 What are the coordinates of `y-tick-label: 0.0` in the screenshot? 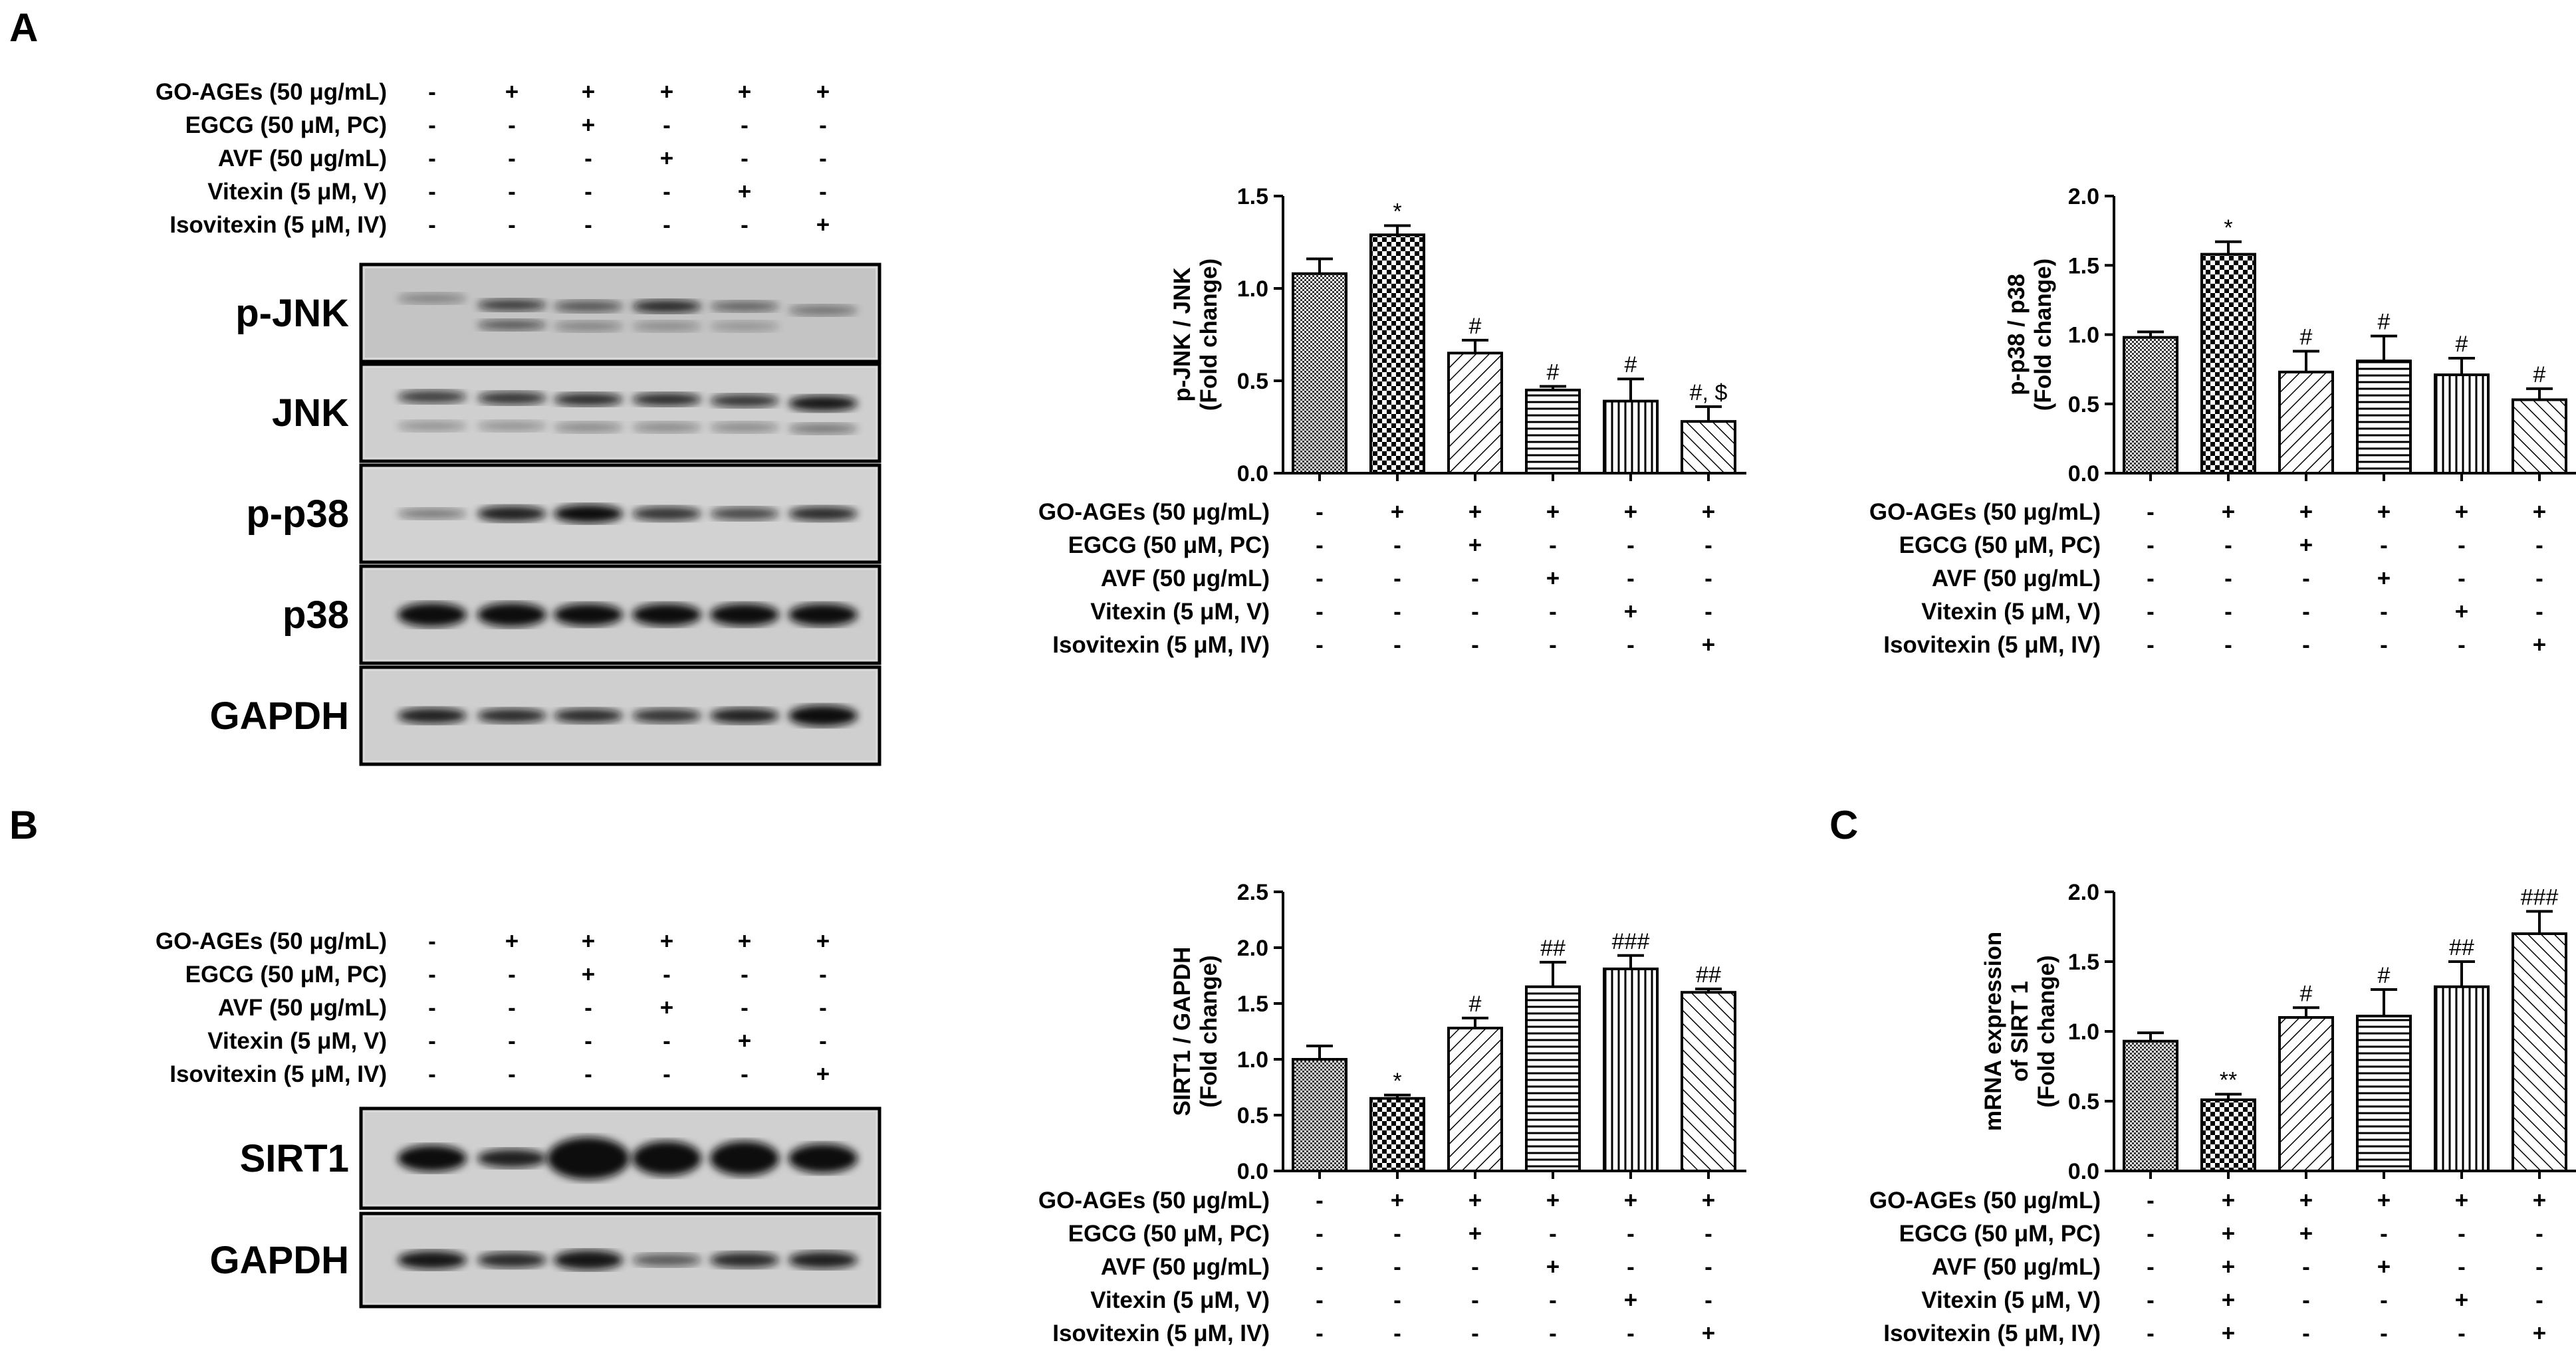 It's located at (1252, 473).